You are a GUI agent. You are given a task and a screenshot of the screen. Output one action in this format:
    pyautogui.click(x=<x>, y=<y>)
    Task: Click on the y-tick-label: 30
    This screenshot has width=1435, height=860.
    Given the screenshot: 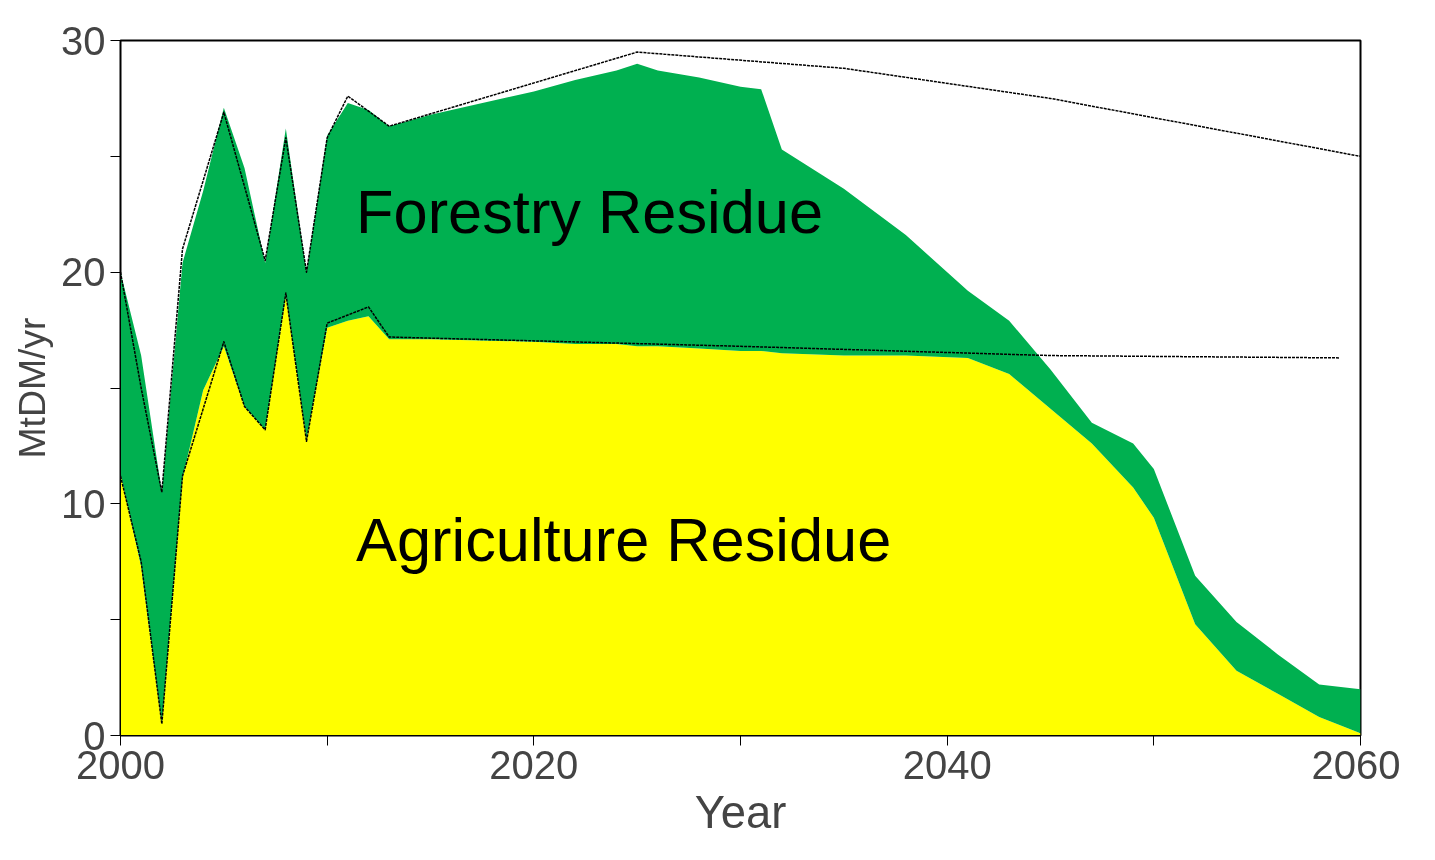 What is the action you would take?
    pyautogui.click(x=83, y=40)
    